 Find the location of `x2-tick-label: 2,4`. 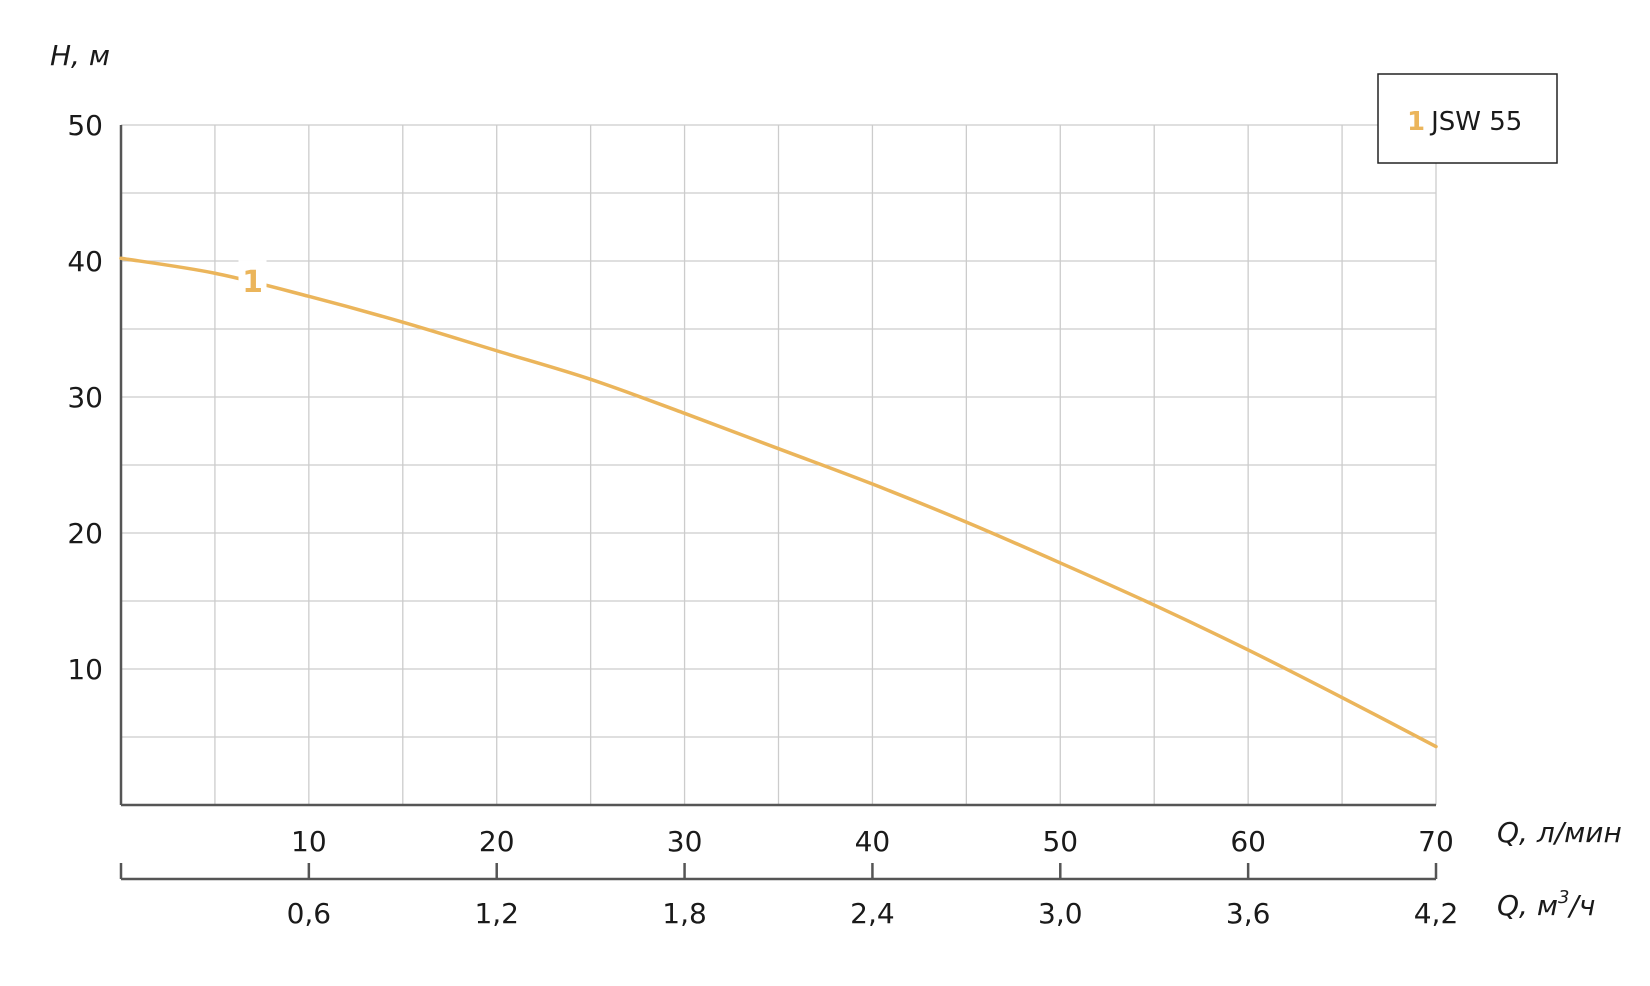

x2-tick-label: 2,4 is located at coordinates (872, 913).